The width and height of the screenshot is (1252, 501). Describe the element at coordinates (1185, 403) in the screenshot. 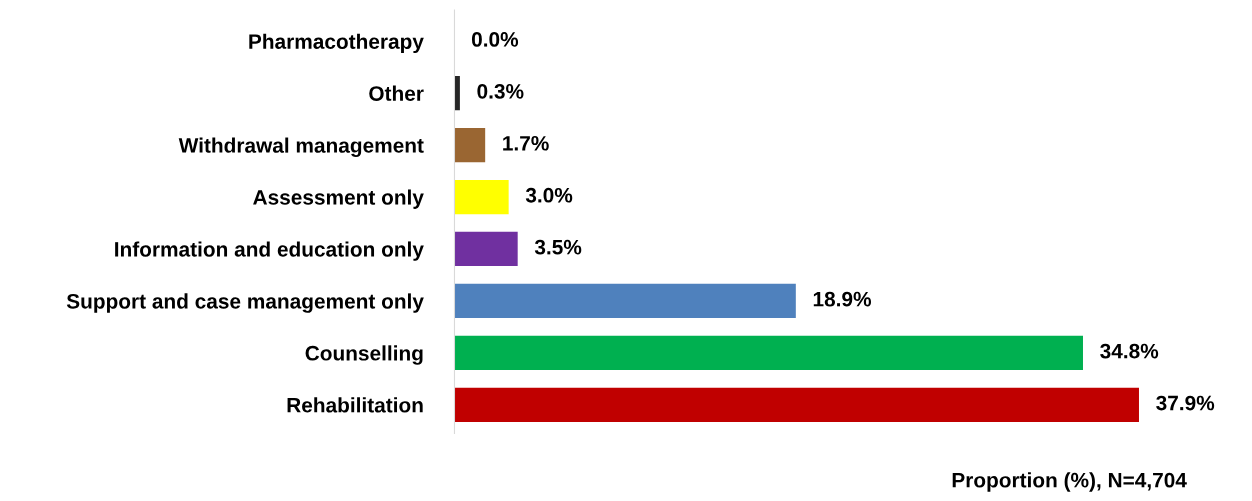

I see `data-label: 37.9%` at that location.